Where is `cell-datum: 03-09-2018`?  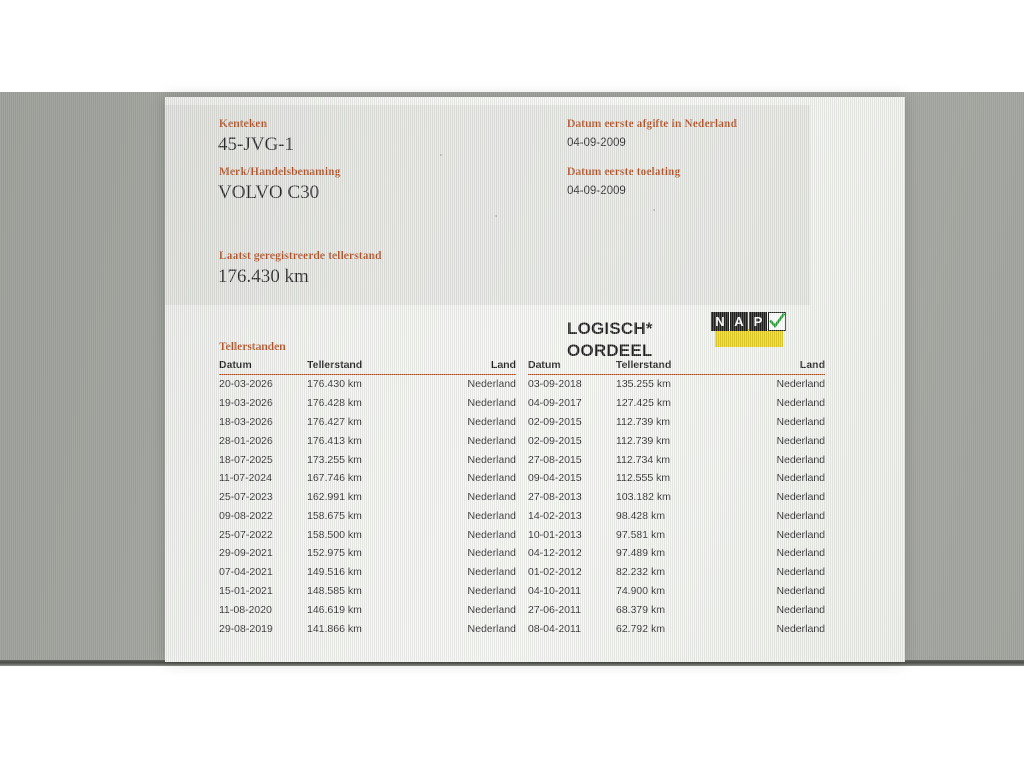 cell-datum: 03-09-2018 is located at coordinates (555, 384).